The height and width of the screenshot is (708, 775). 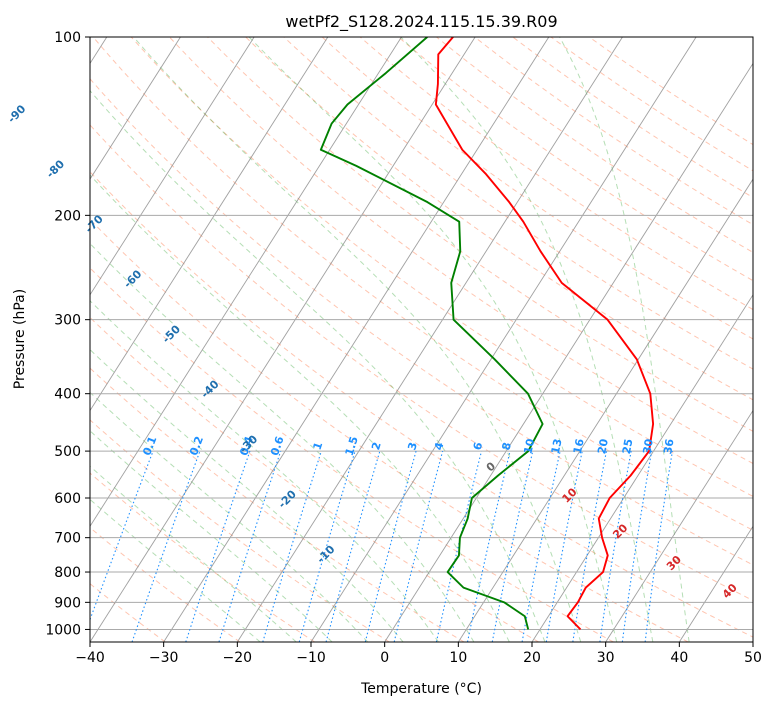 I want to click on y-tick-label: 500, so click(x=67, y=452).